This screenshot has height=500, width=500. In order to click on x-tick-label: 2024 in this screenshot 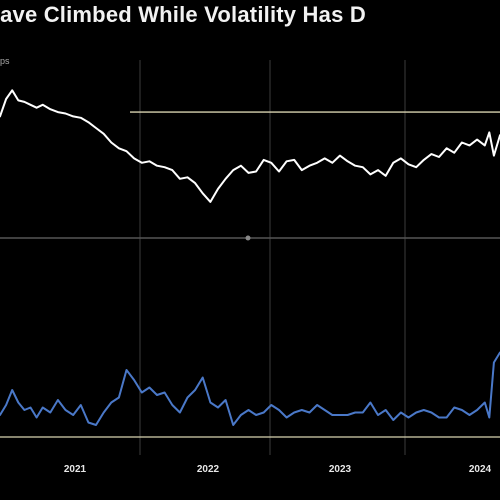, I will do `click(480, 469)`.